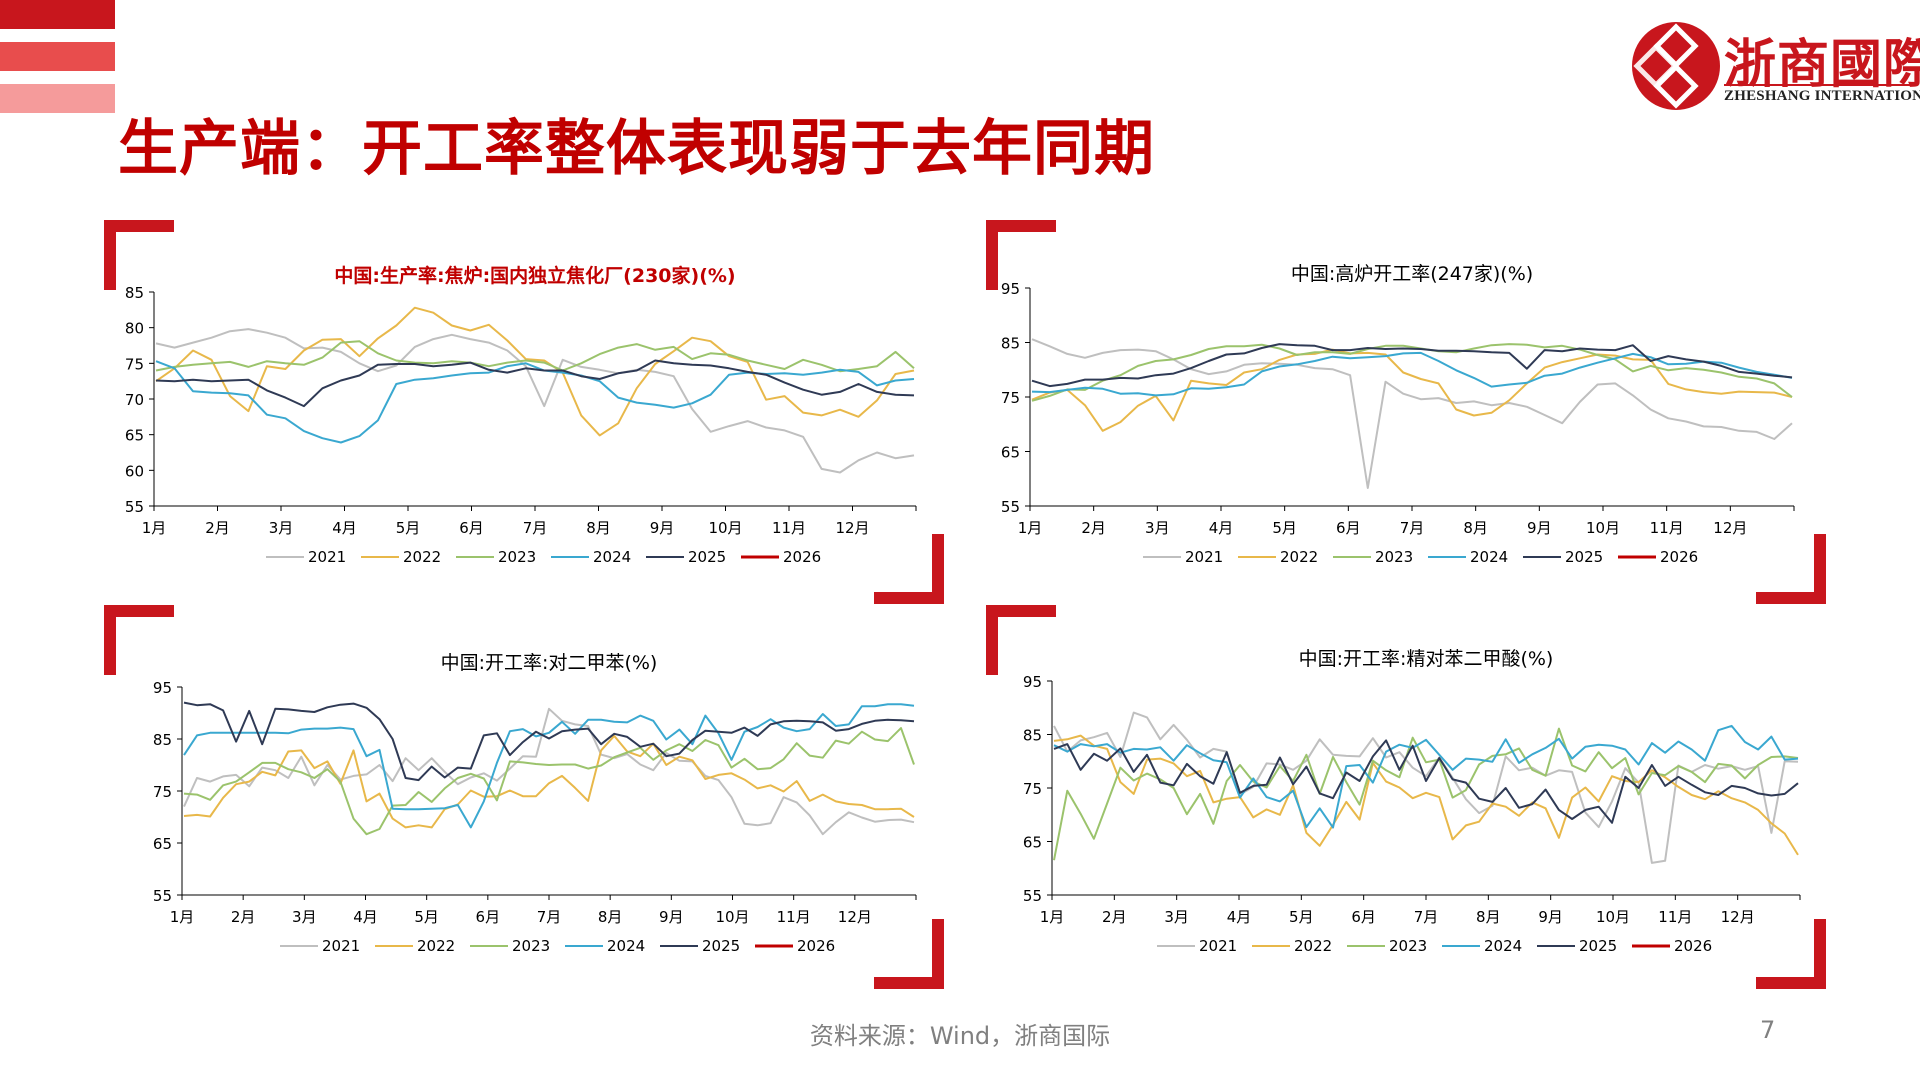 The width and height of the screenshot is (1920, 1080). Describe the element at coordinates (1768, 1030) in the screenshot. I see `page-number: 7` at that location.